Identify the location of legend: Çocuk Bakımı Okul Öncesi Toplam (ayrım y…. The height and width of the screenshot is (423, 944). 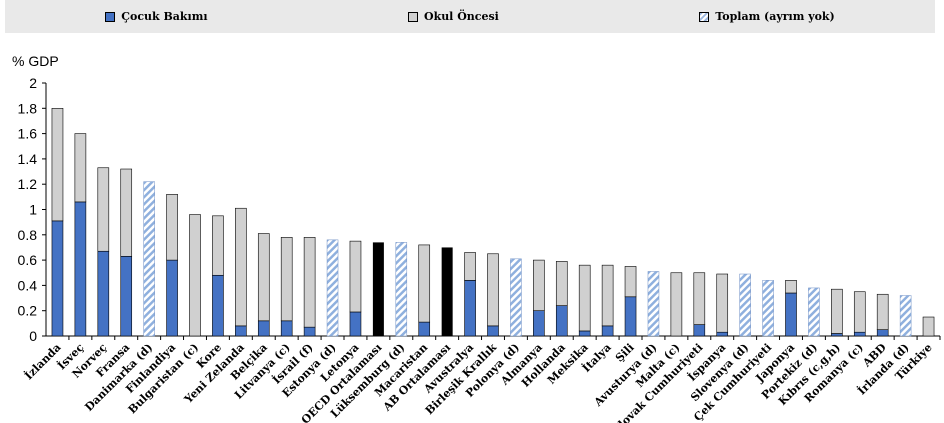
(470, 16).